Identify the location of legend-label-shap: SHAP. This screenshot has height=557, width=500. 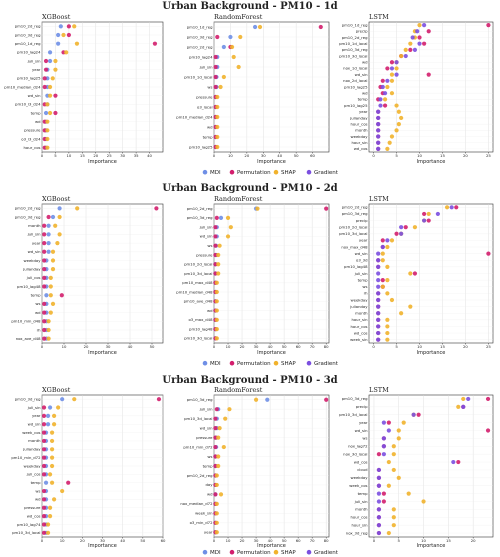
(288, 553).